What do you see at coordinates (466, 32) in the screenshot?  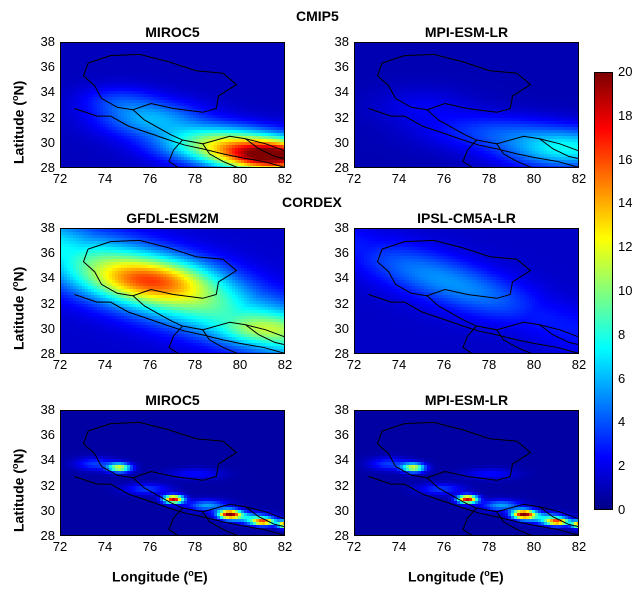 I see `panel-title-mpi-cmip5: MPI-ESM-LR` at bounding box center [466, 32].